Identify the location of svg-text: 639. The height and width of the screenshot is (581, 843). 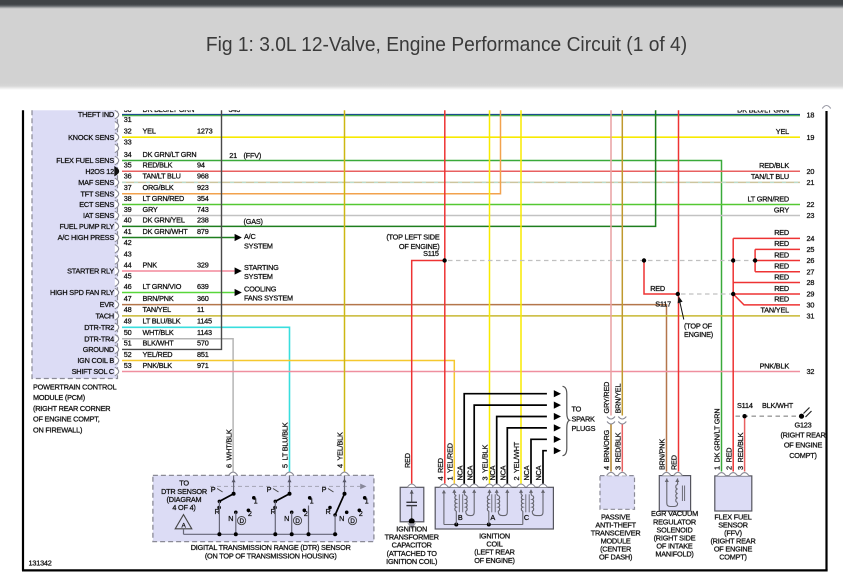
(203, 286).